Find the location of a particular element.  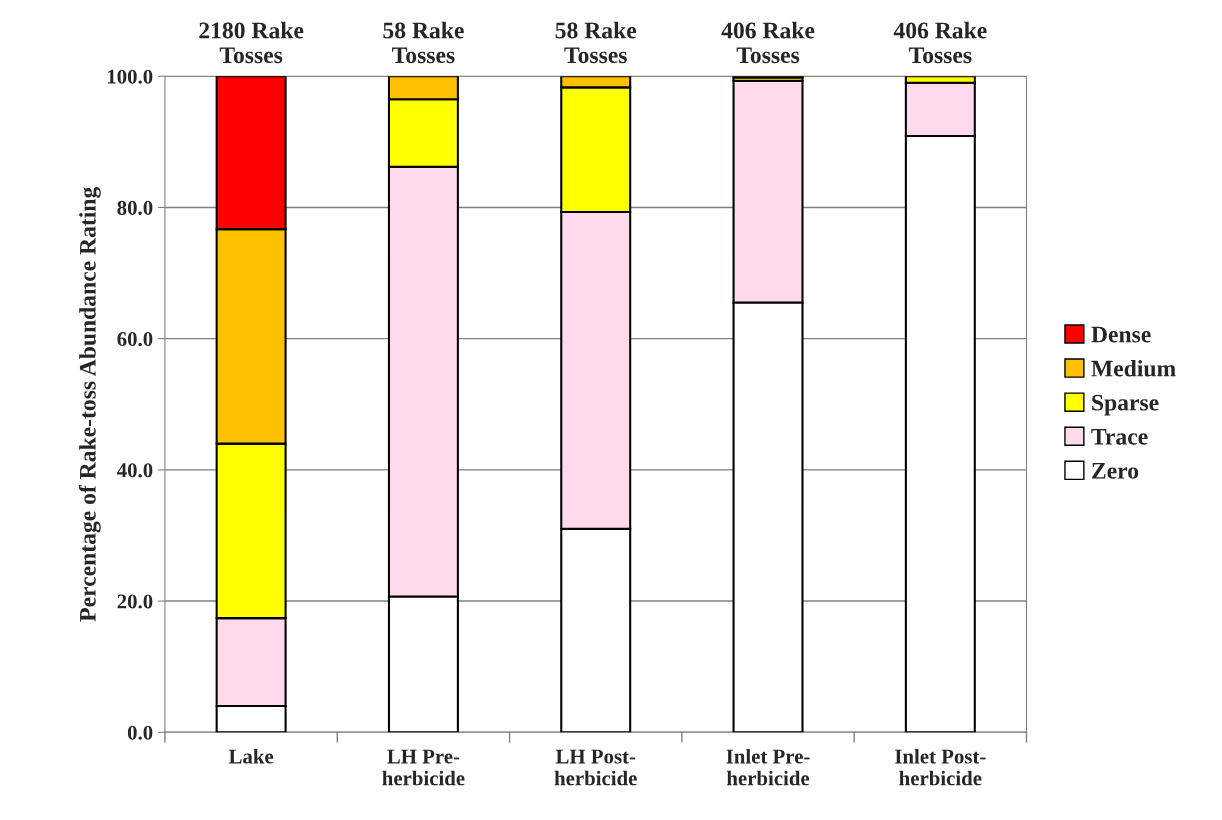

legend-label: Sparse is located at coordinates (1125, 405).